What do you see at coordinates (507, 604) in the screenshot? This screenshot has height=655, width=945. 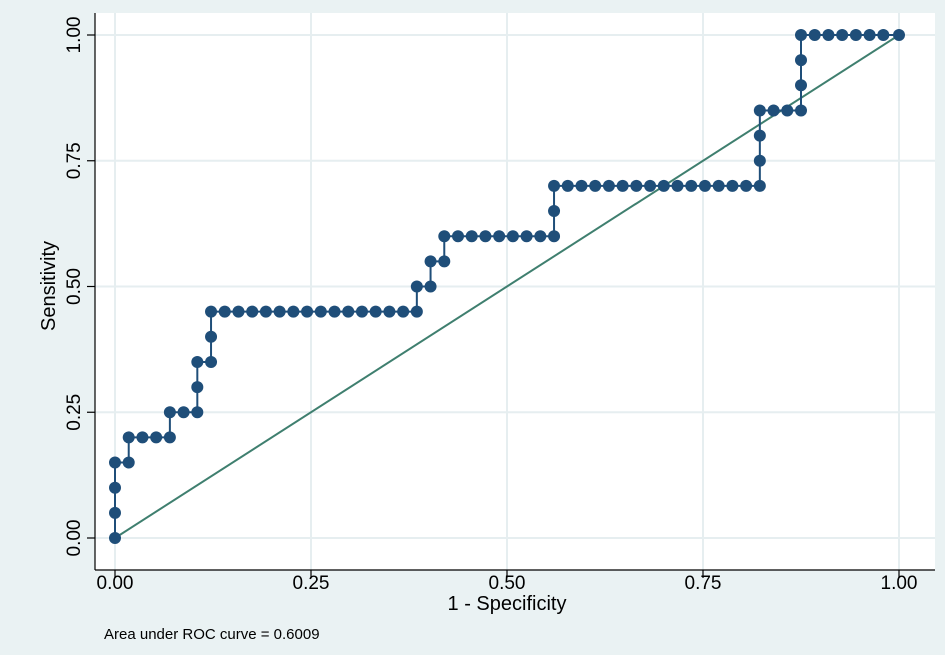 I see `x-axis-title: 1 - Specificity` at bounding box center [507, 604].